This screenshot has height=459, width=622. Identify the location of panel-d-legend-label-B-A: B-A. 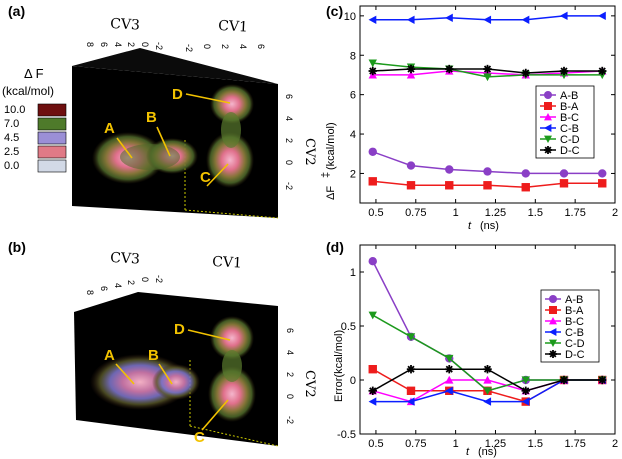
(574, 311).